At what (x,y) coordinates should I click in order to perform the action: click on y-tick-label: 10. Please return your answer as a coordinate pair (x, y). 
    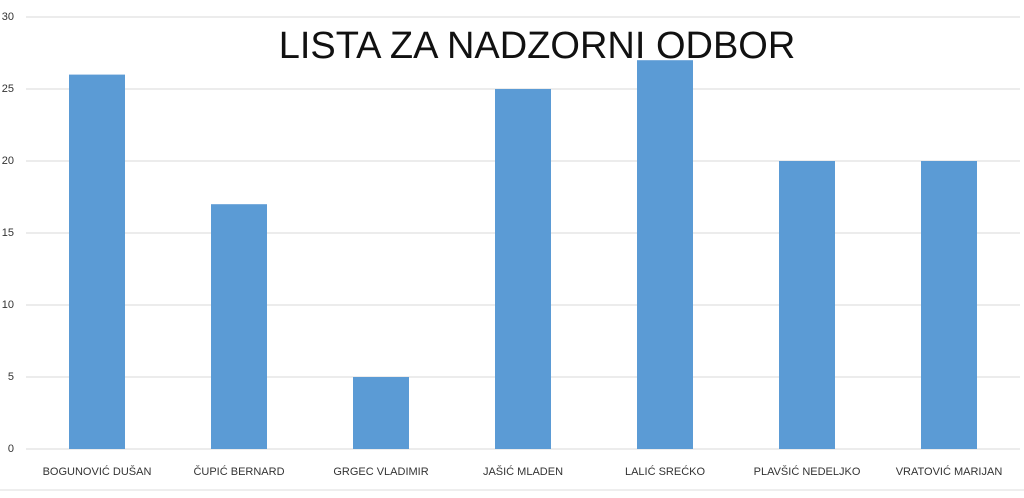
    Looking at the image, I should click on (8, 305).